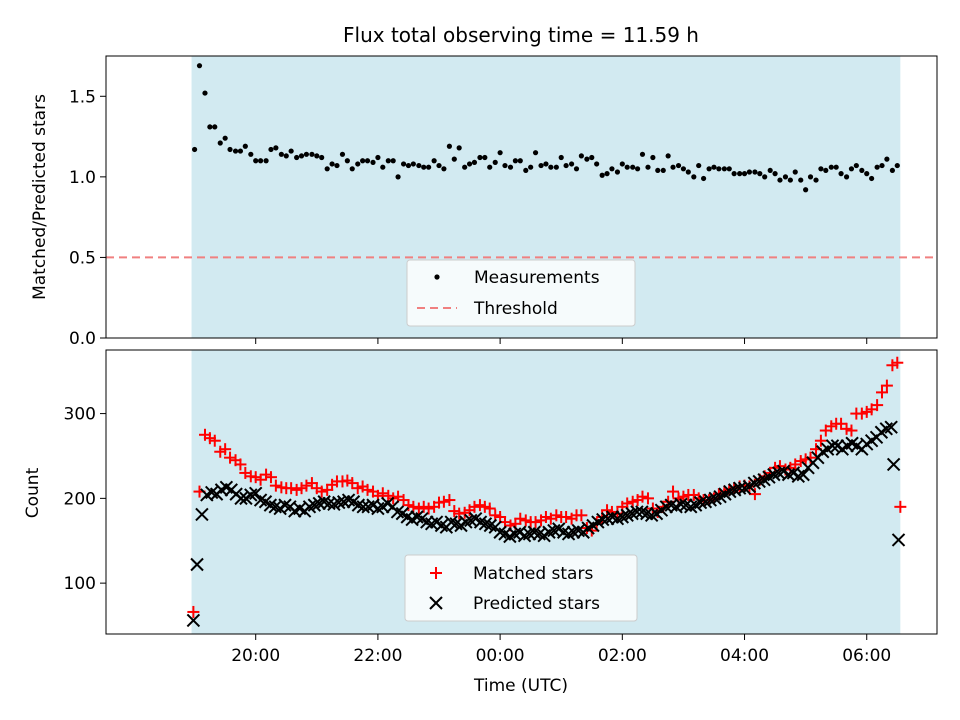 The image size is (960, 720). What do you see at coordinates (33, 492) in the screenshot?
I see `bottom-ylabel: Count` at bounding box center [33, 492].